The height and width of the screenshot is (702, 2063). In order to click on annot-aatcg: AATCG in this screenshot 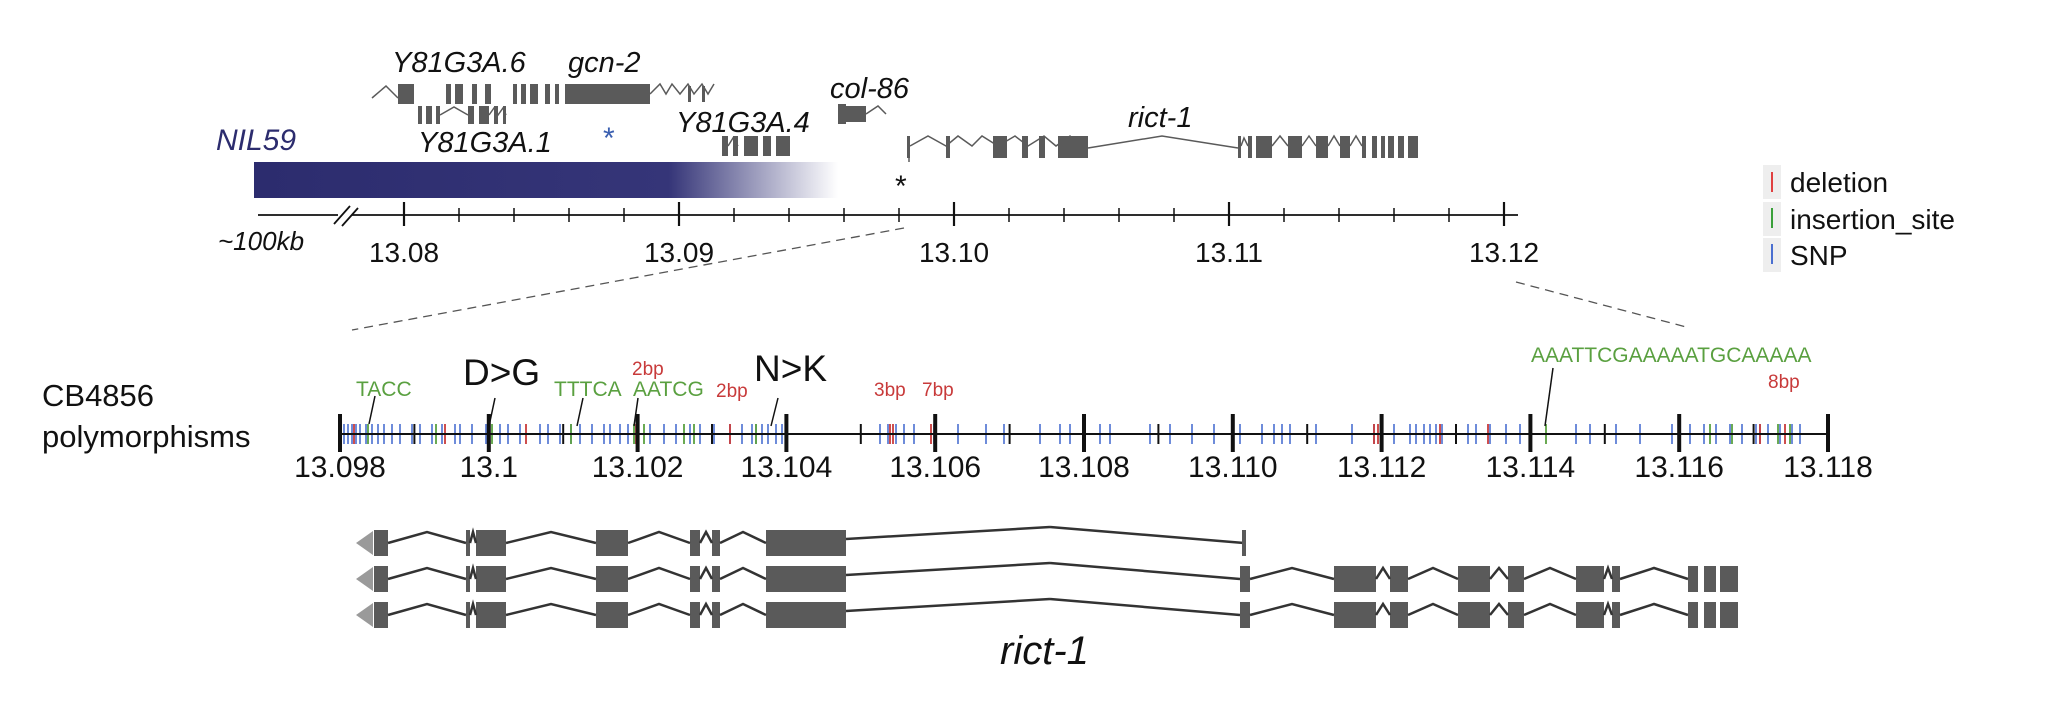, I will do `click(668, 389)`.